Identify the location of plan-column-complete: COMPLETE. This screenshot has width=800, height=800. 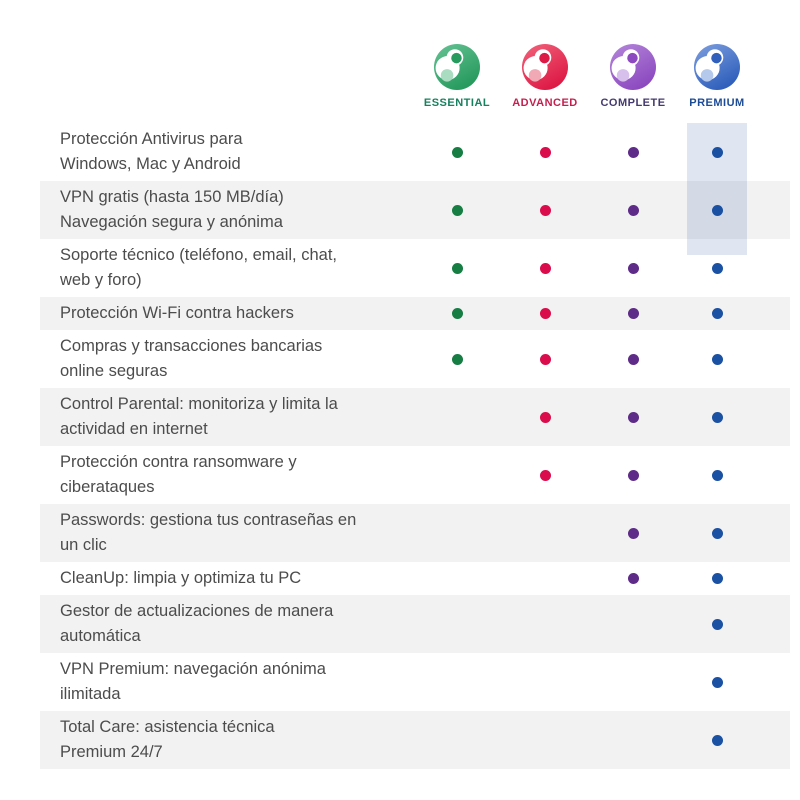
(633, 76).